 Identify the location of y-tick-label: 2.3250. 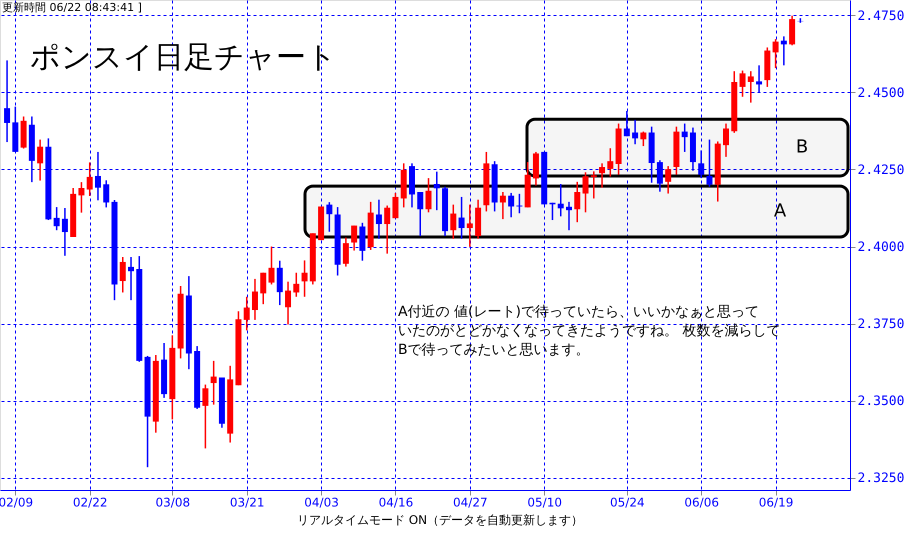
(881, 478).